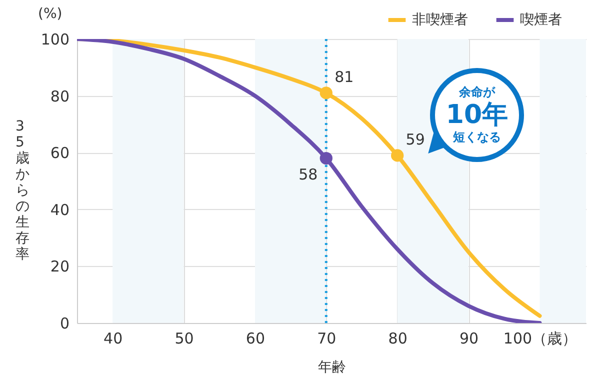  Describe the element at coordinates (55, 39) in the screenshot. I see `y-tick-label: 100` at that location.